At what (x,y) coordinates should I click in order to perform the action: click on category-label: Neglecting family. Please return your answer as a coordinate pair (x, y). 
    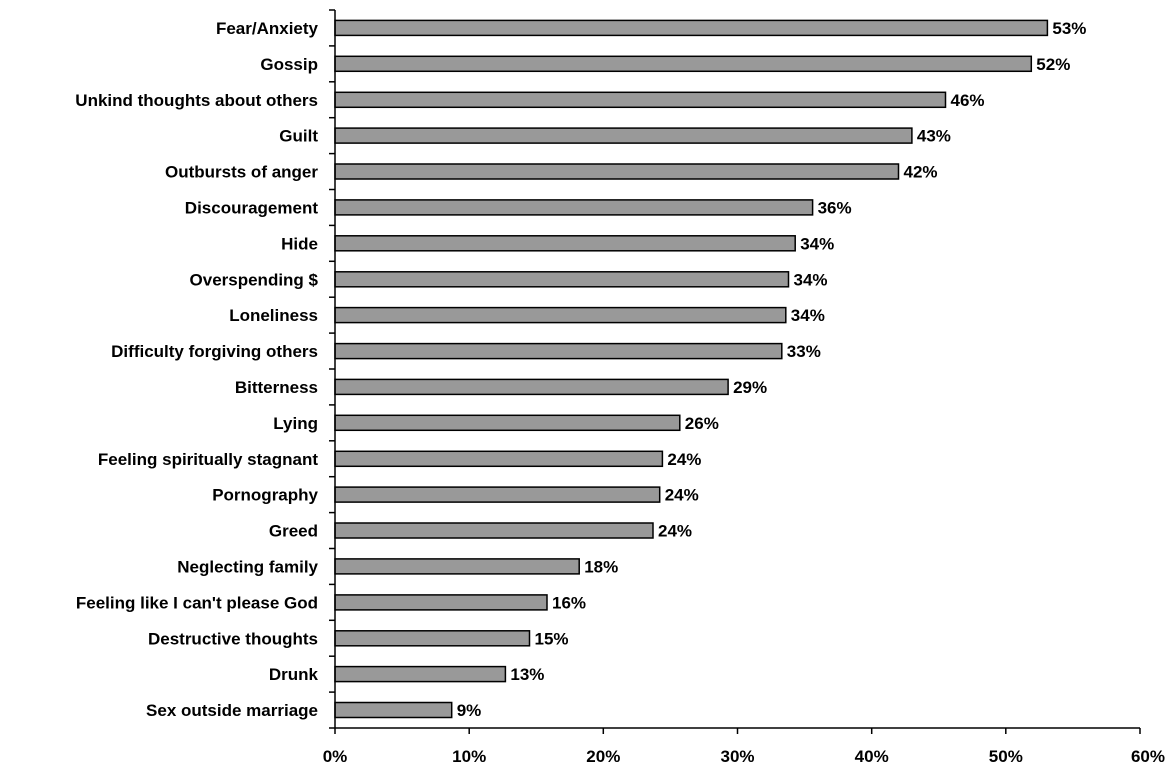
    Looking at the image, I should click on (247, 566).